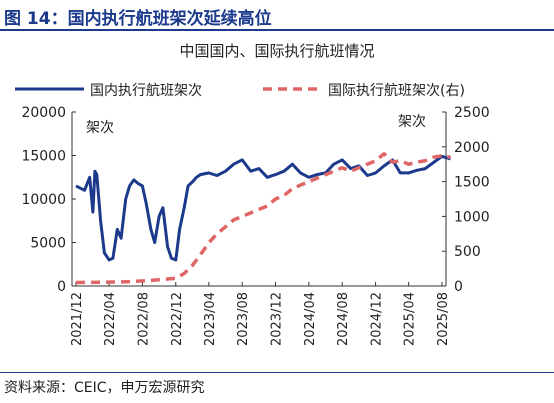  Describe the element at coordinates (458, 287) in the screenshot. I see `y-right-tick-label: 0` at that location.